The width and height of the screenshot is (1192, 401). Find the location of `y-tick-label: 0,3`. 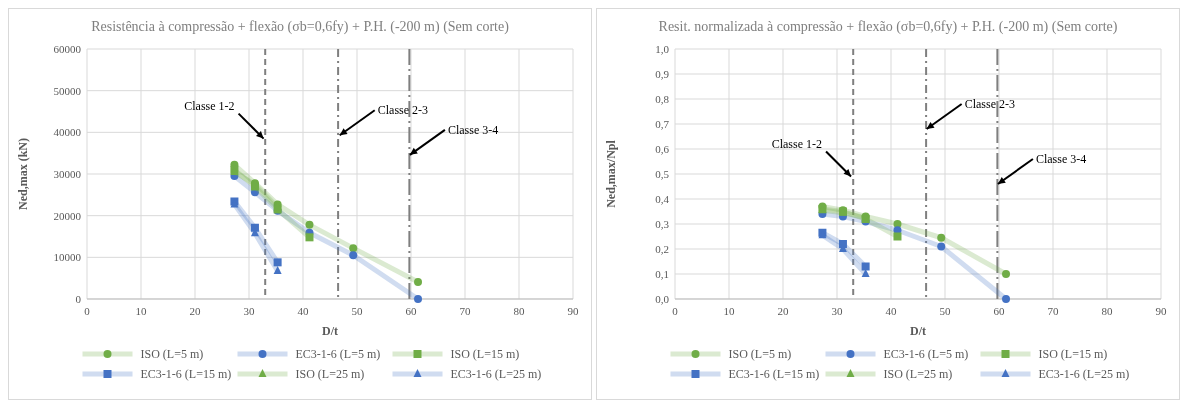

y-tick-label: 0,3 is located at coordinates (662, 224).